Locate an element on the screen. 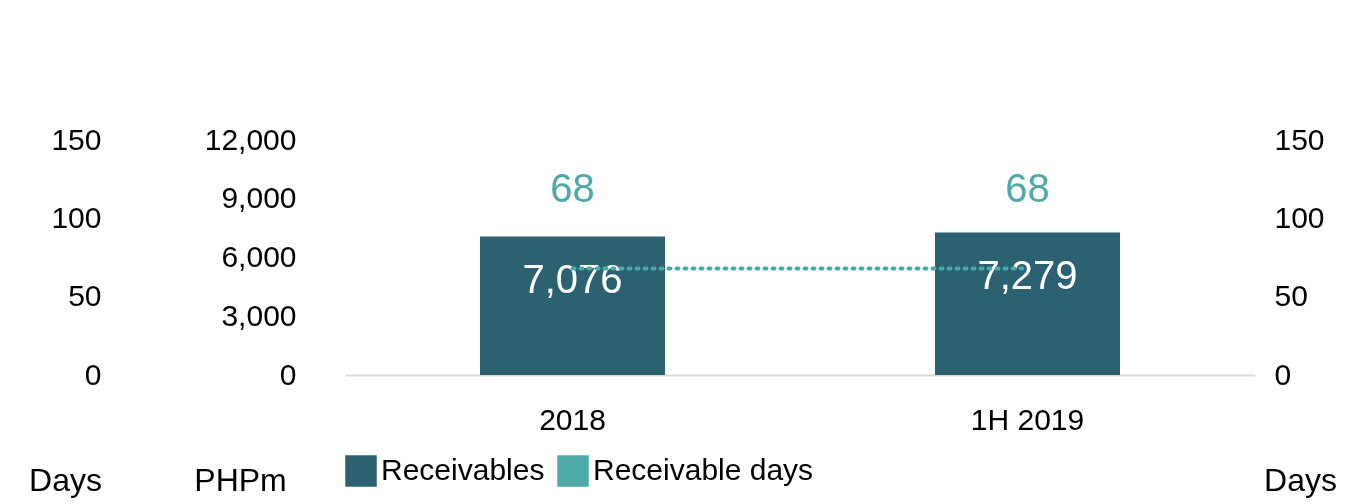  y2-tick-label: 100 is located at coordinates (1299, 217).